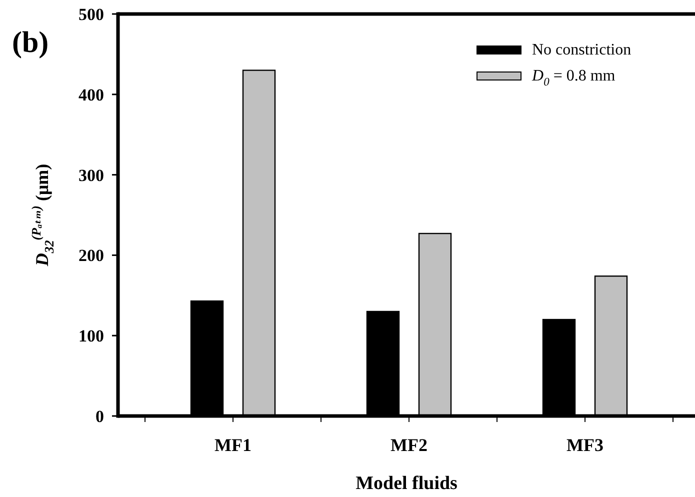  I want to click on chart-title: (b), so click(30, 42).